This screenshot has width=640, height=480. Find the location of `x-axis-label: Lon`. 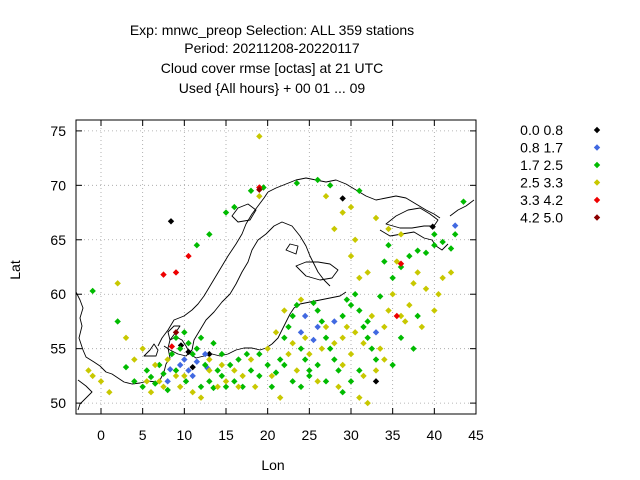

x-axis-label: Lon is located at coordinates (272, 465).